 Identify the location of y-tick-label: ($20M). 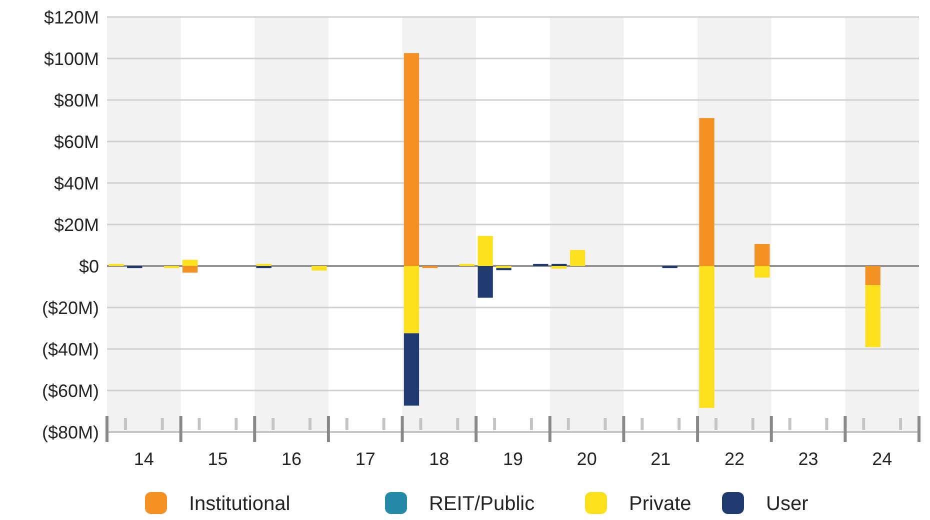
(70, 308).